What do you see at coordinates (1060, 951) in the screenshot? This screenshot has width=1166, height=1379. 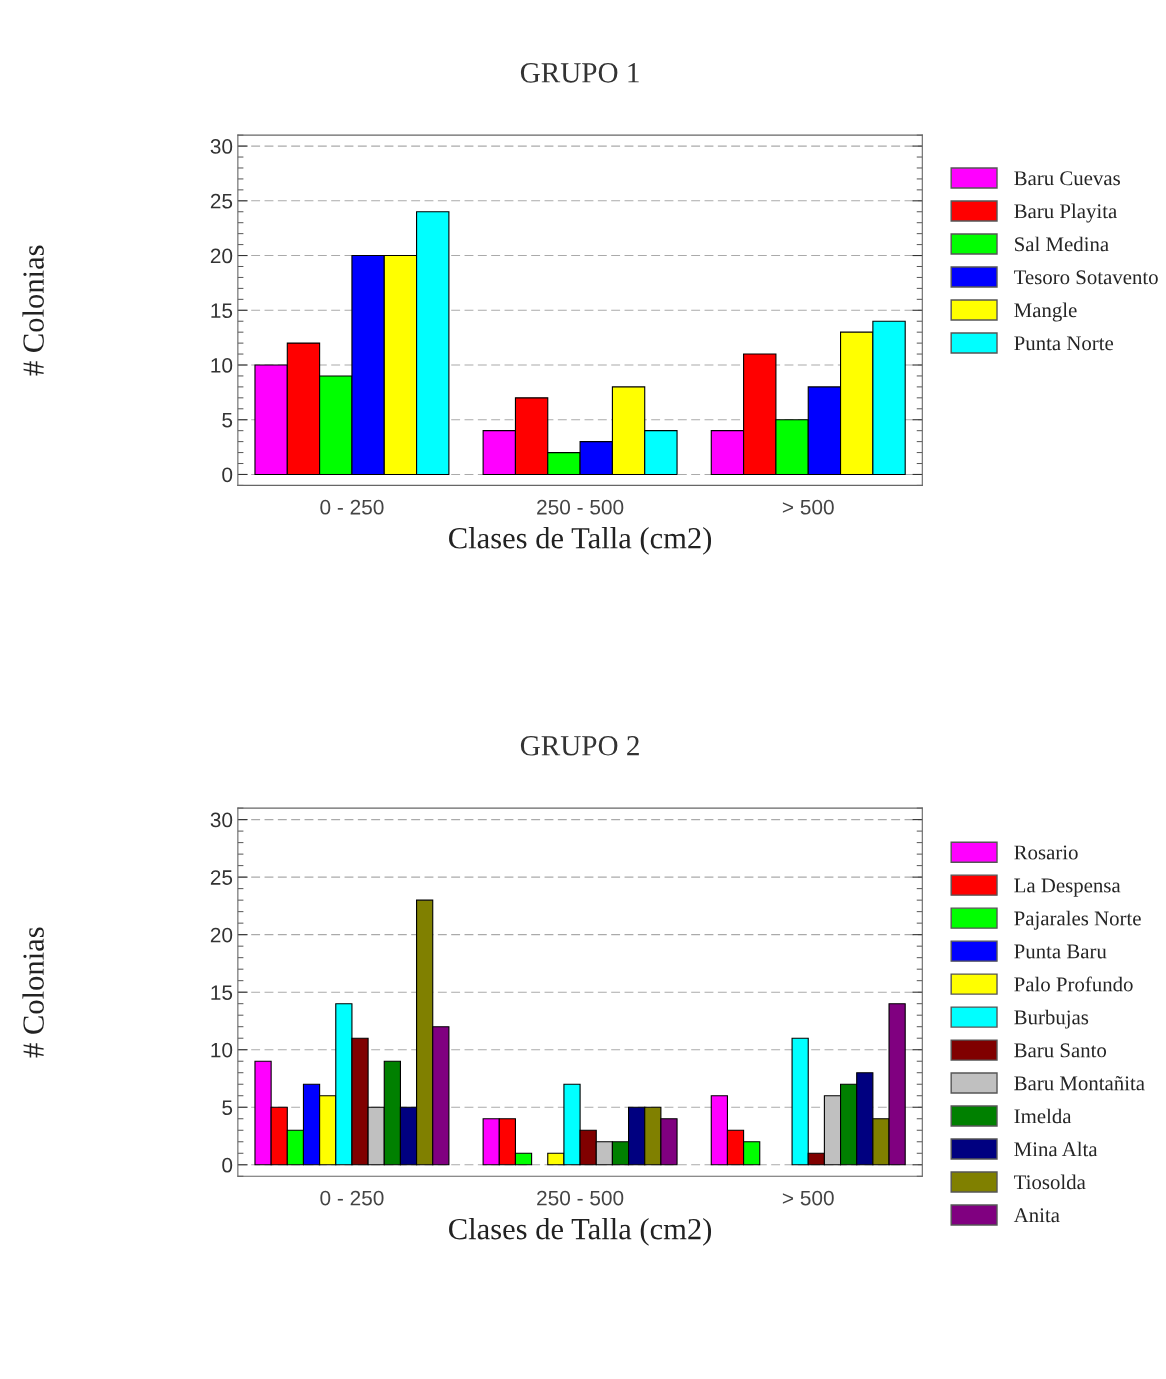 I see `legend-label: Punta Baru` at bounding box center [1060, 951].